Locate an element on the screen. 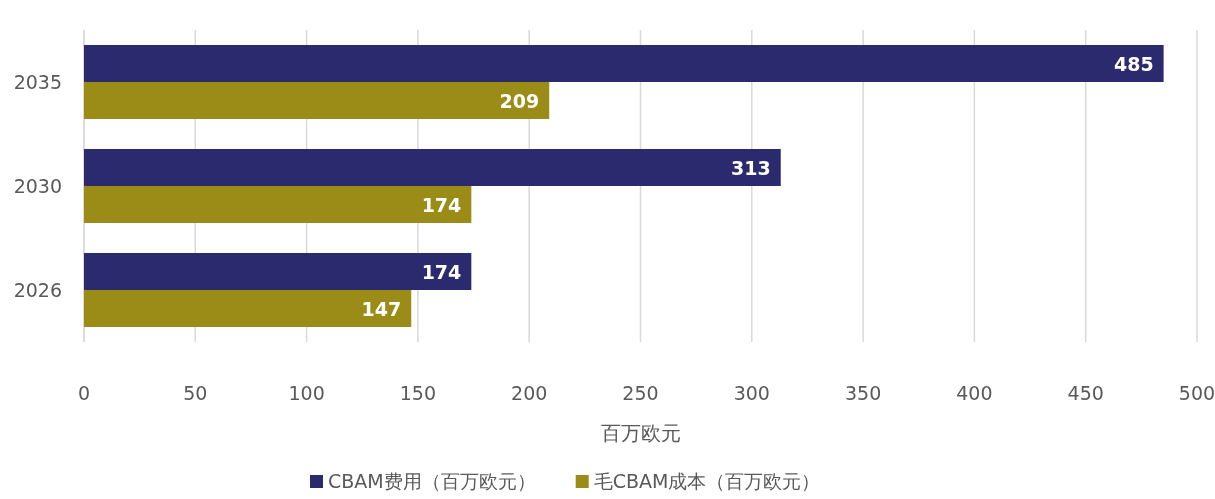  x-tick-label: 400 is located at coordinates (974, 393).